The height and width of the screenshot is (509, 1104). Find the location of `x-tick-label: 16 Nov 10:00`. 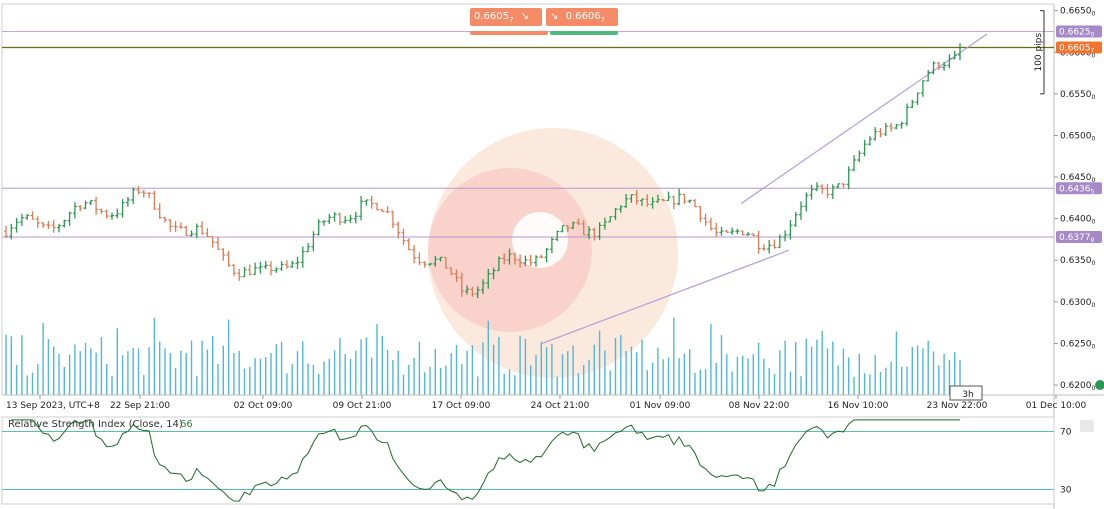

x-tick-label: 16 Nov 10:00 is located at coordinates (858, 406).